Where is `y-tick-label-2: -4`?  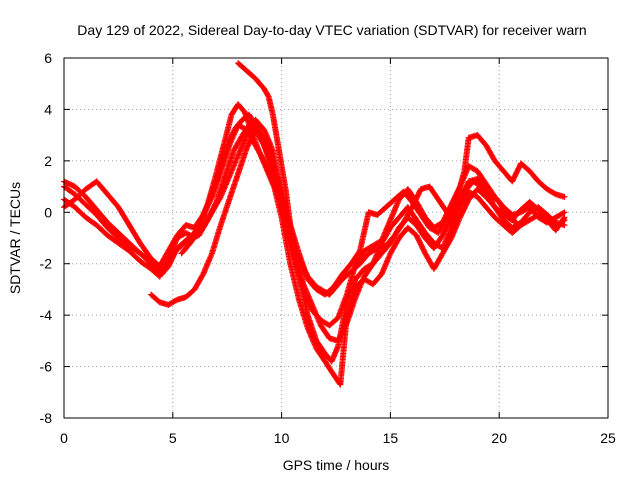 y-tick-label-2: -4 is located at coordinates (46, 315).